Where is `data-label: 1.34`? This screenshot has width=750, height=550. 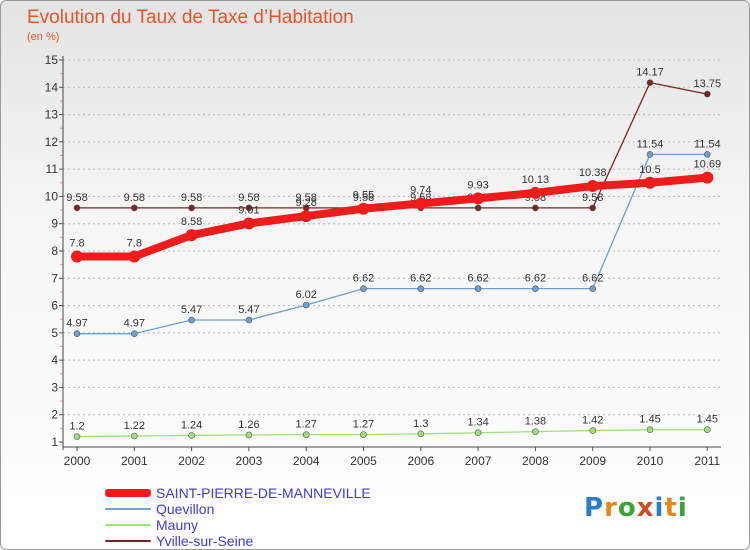 data-label: 1.34 is located at coordinates (477, 423).